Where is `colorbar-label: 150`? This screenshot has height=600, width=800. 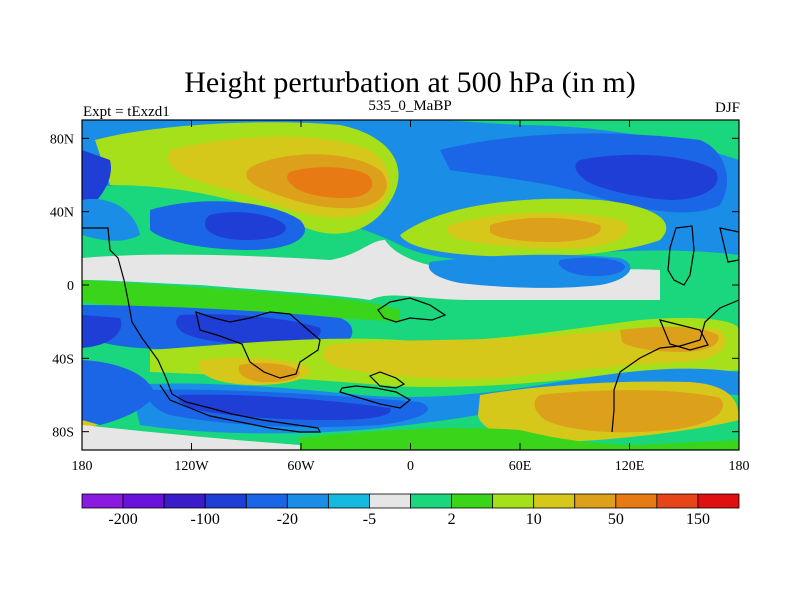 colorbar-label: 150 is located at coordinates (698, 519).